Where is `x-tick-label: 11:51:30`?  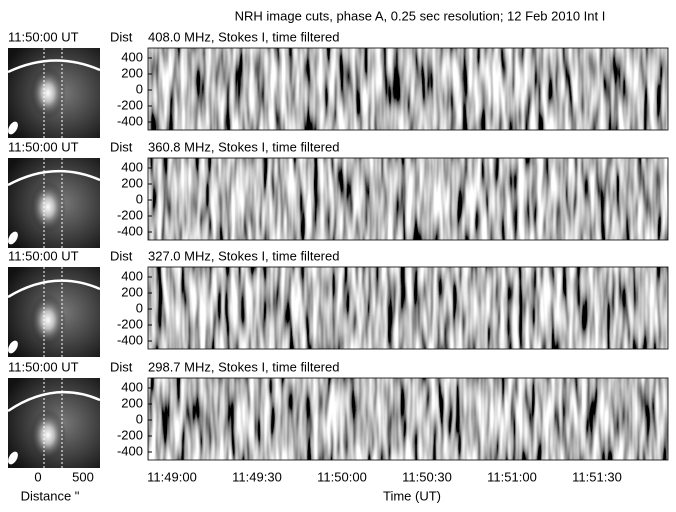 x-tick-label: 11:51:30 is located at coordinates (597, 476).